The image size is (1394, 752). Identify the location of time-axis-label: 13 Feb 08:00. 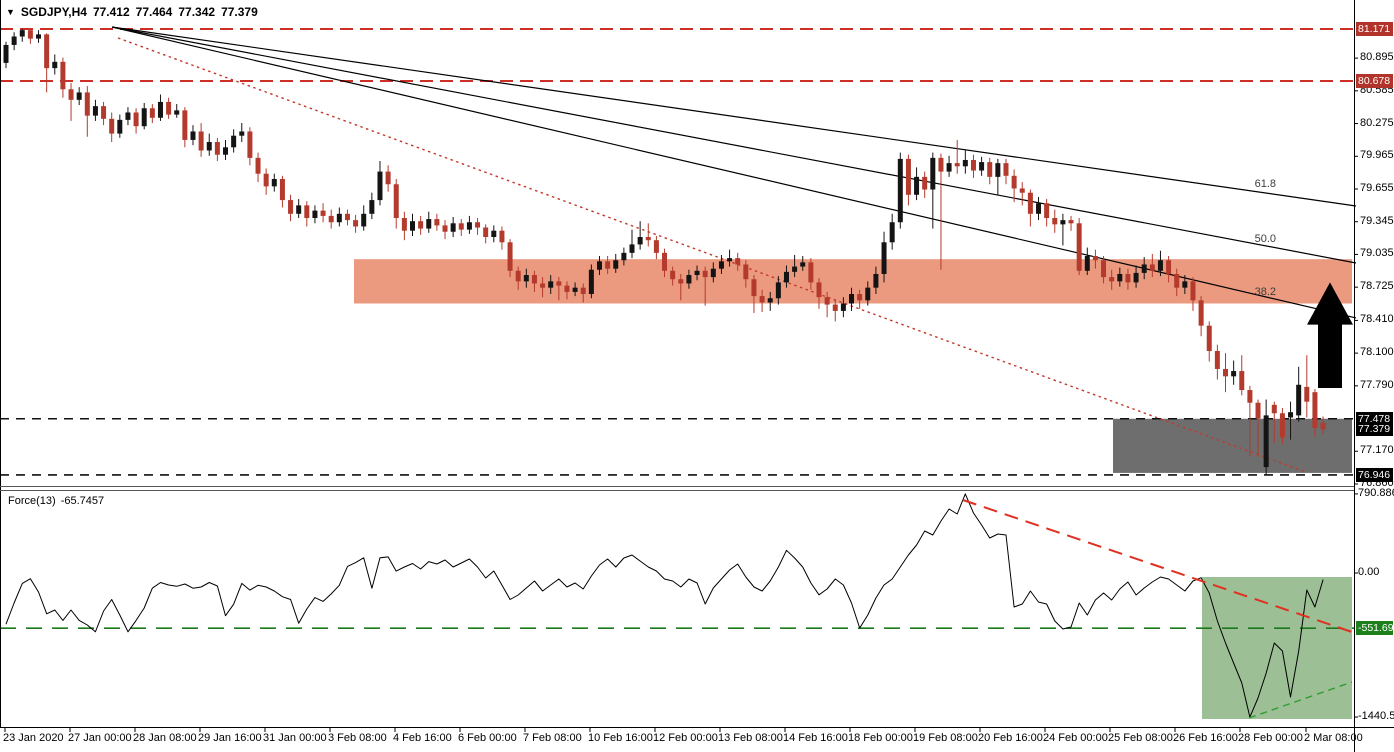
(750, 738).